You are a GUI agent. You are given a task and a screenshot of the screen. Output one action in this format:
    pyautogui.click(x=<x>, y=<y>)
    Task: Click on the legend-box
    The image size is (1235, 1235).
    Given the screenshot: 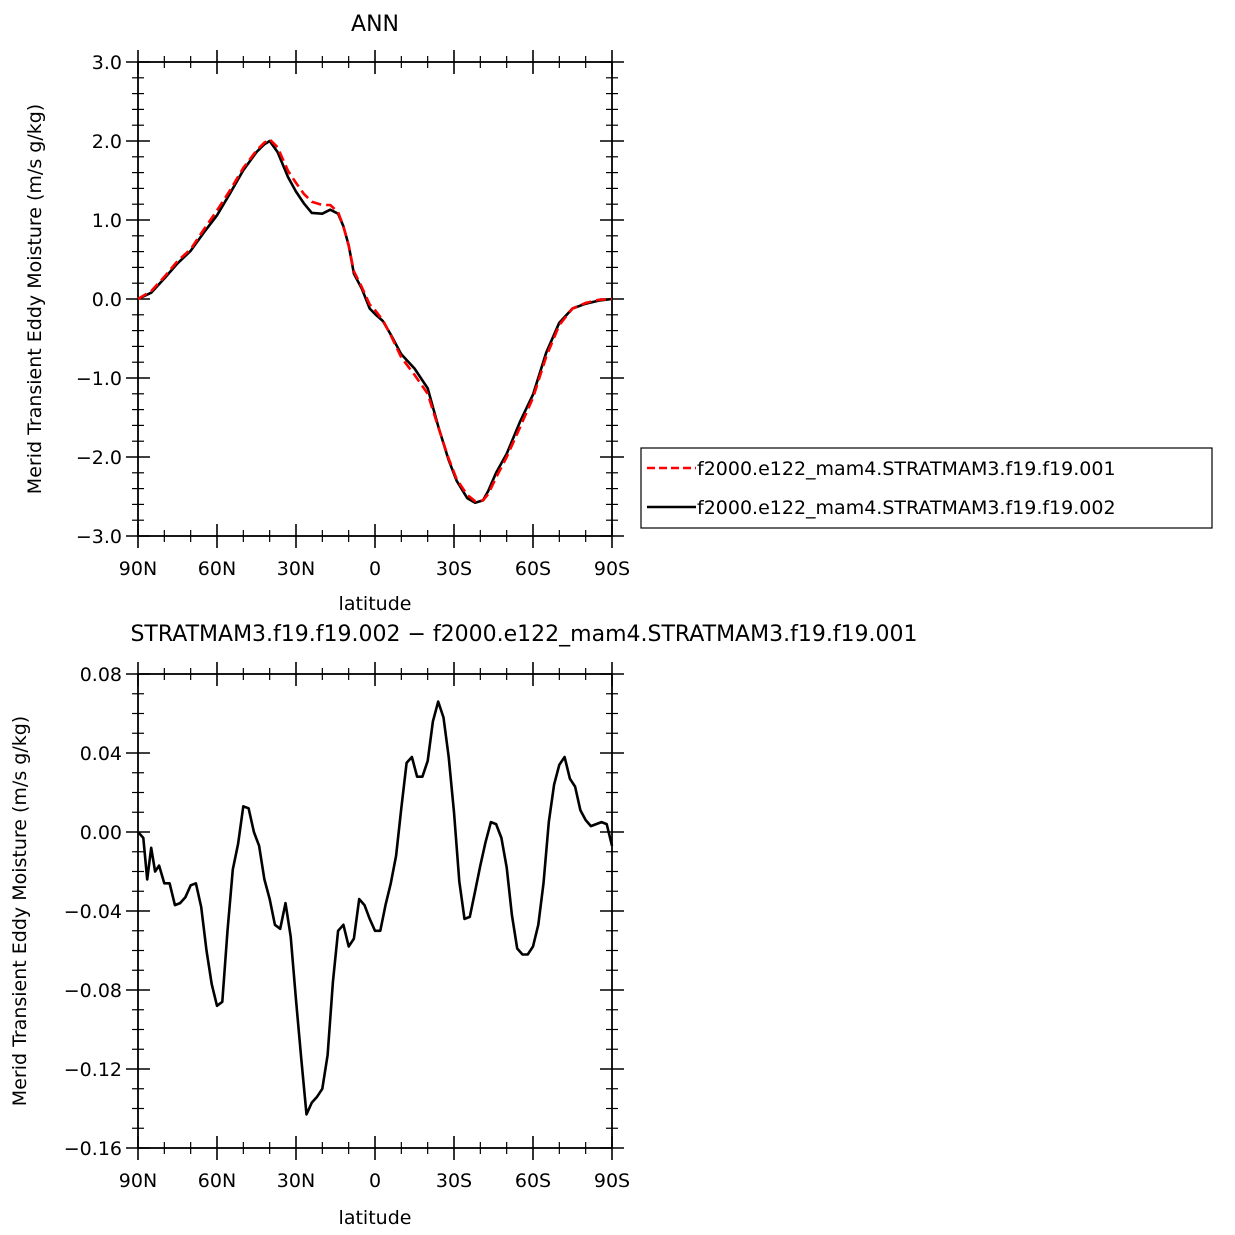 What is the action you would take?
    pyautogui.click(x=926, y=488)
    